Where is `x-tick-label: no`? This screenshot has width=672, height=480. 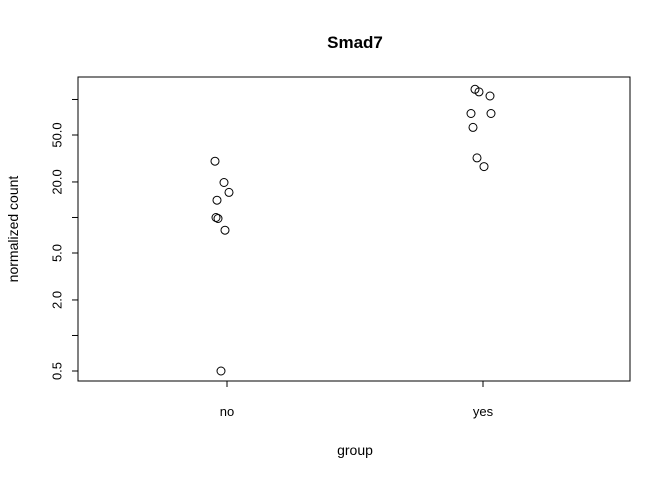 x-tick-label: no is located at coordinates (227, 411).